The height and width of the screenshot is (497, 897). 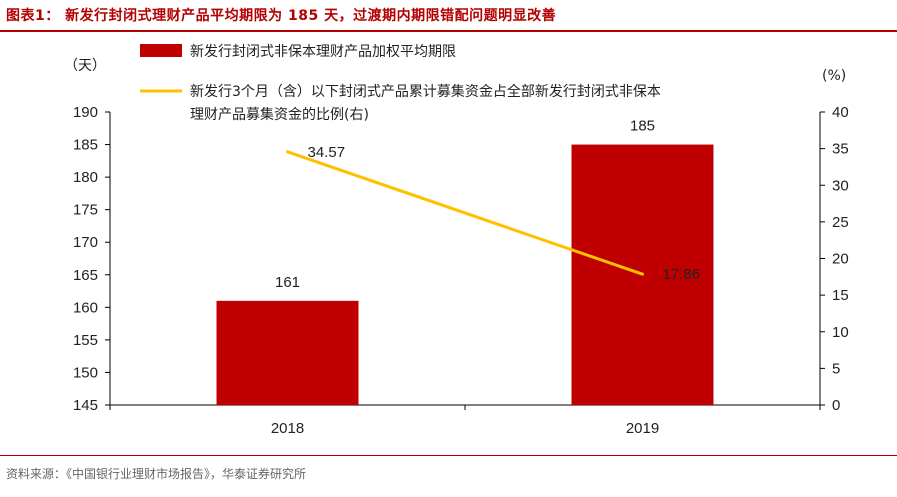 What do you see at coordinates (840, 332) in the screenshot?
I see `right-tick-label: 10` at bounding box center [840, 332].